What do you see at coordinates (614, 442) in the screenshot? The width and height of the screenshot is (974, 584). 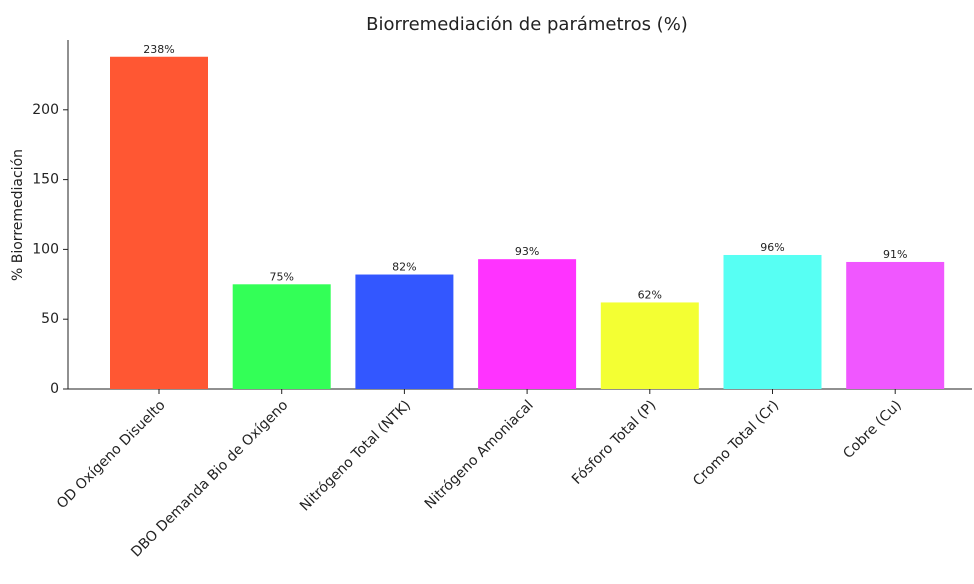 I see `x-tick-label: Fósforo Total (P)` at bounding box center [614, 442].